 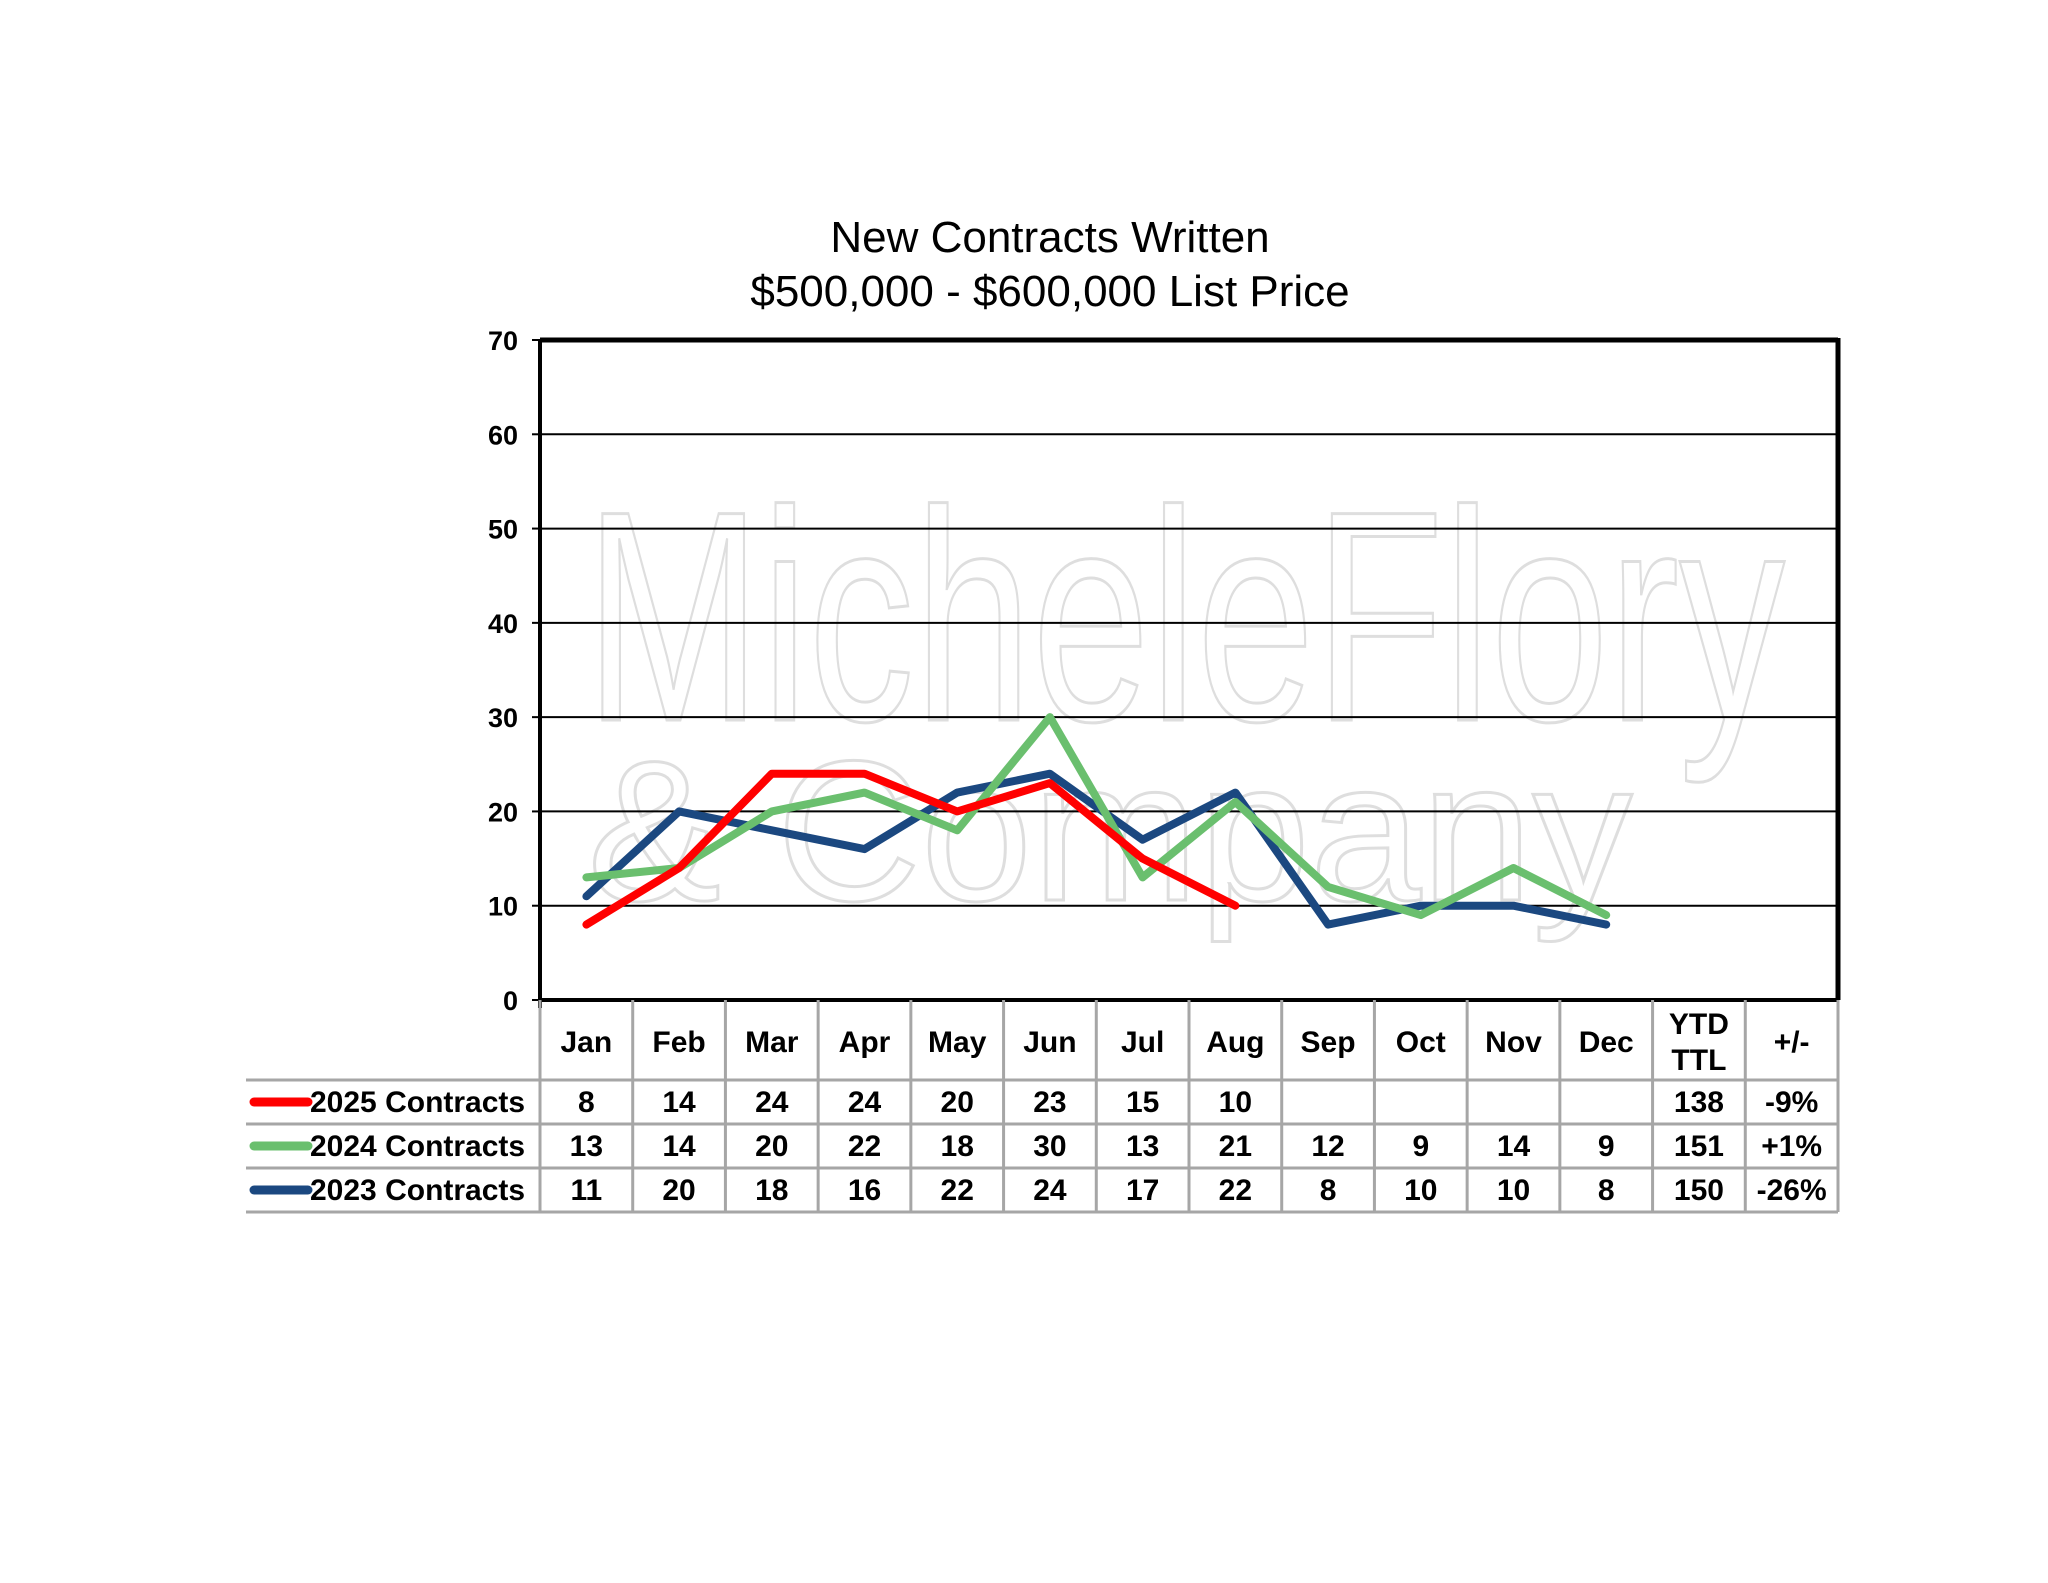 What do you see at coordinates (864, 1190) in the screenshot?
I see `data-label: 16` at bounding box center [864, 1190].